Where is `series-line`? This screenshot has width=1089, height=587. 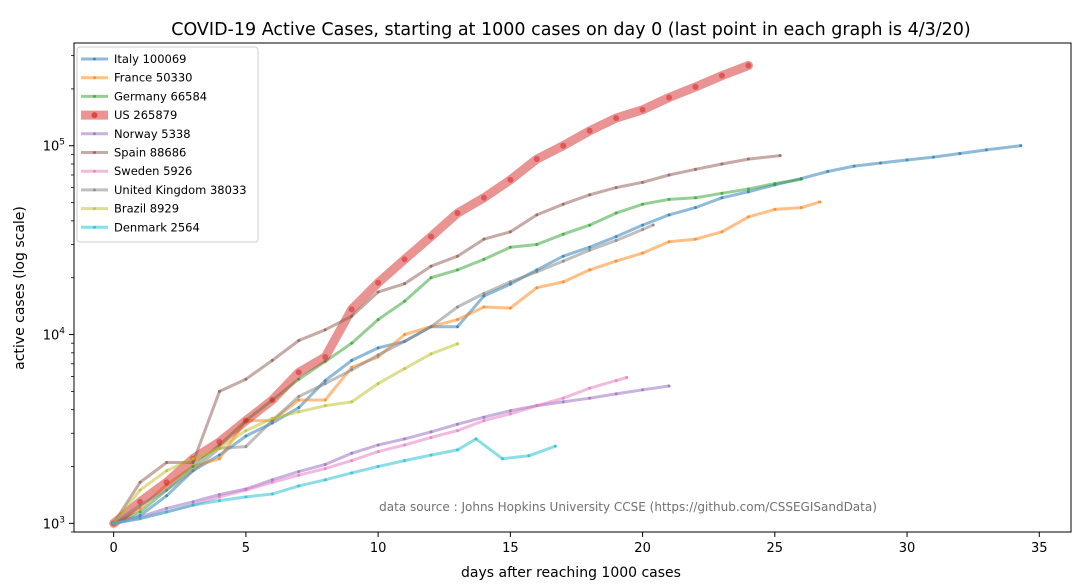 series-line is located at coordinates (334, 481).